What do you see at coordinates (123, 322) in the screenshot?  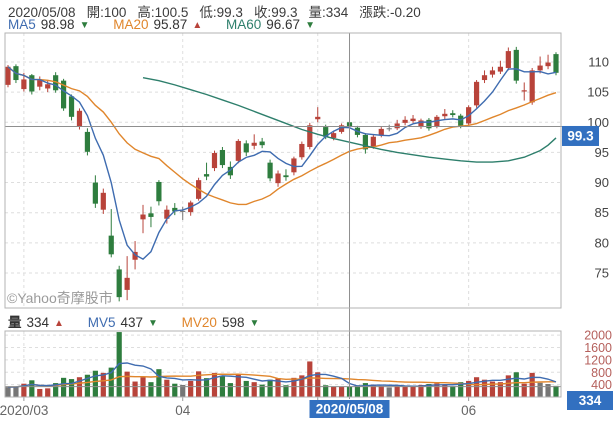 I see `mv5-legend-item: MV5 437 ▼` at bounding box center [123, 322].